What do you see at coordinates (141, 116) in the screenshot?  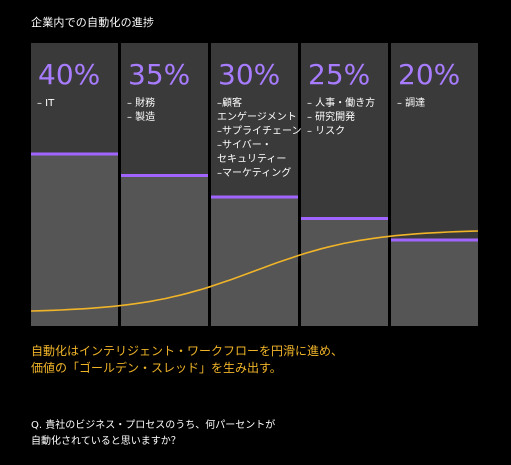 I see `category-label: – 製造` at bounding box center [141, 116].